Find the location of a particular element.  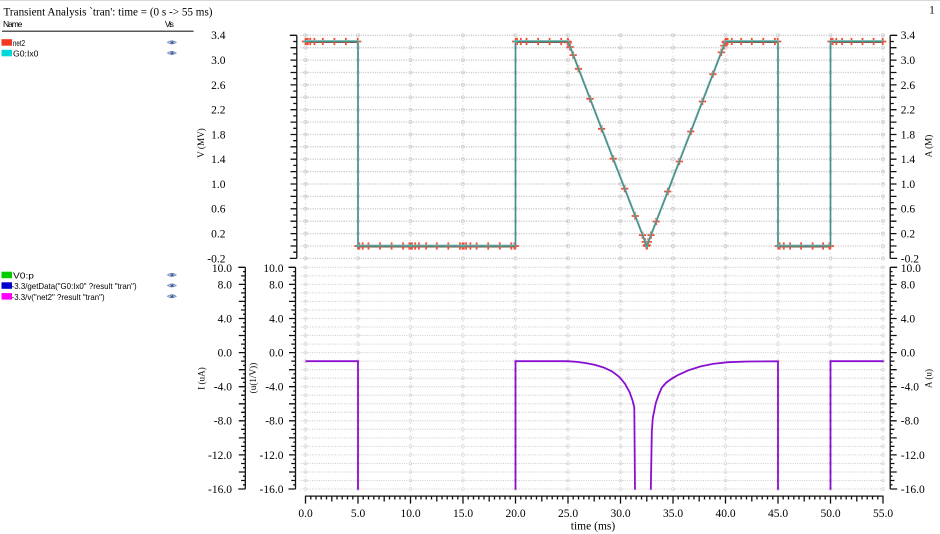

svg-text: net2 is located at coordinates (19, 43).